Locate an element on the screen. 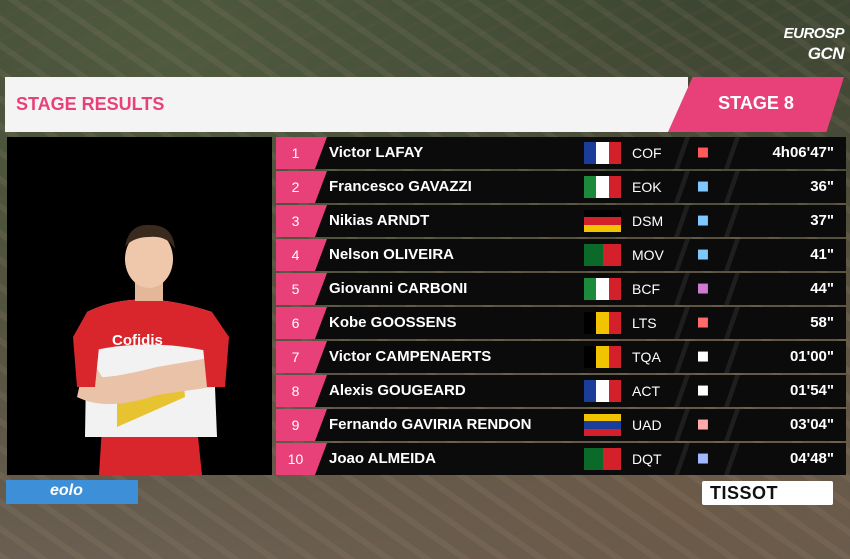 The height and width of the screenshot is (559, 850). result-row: 3 Nikias ARNDT DSM ■ 37" is located at coordinates (561, 221).